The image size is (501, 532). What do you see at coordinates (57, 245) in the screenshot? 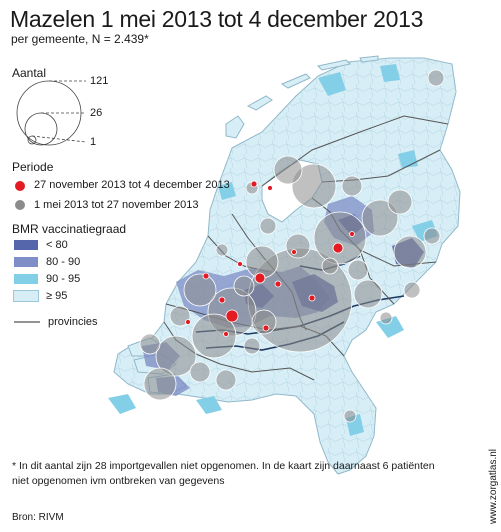
I see `vaccination-label-lt80: < 80` at bounding box center [57, 245].